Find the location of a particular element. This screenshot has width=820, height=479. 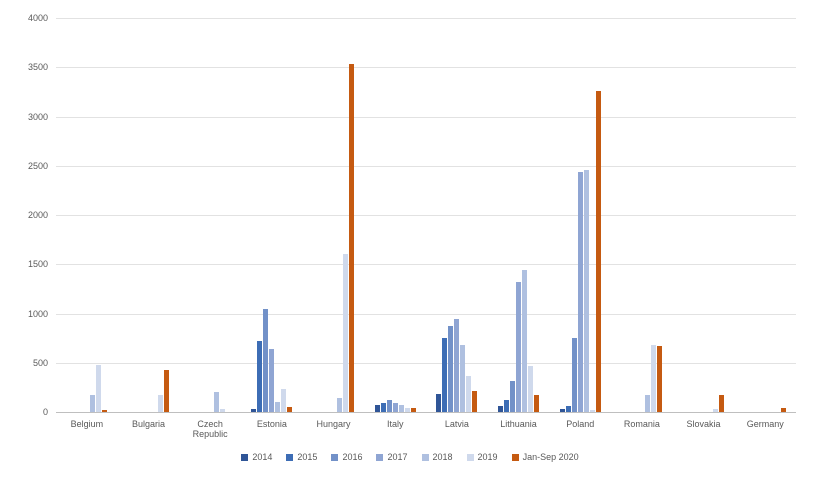

y-tick-label: 0 is located at coordinates (45, 412).